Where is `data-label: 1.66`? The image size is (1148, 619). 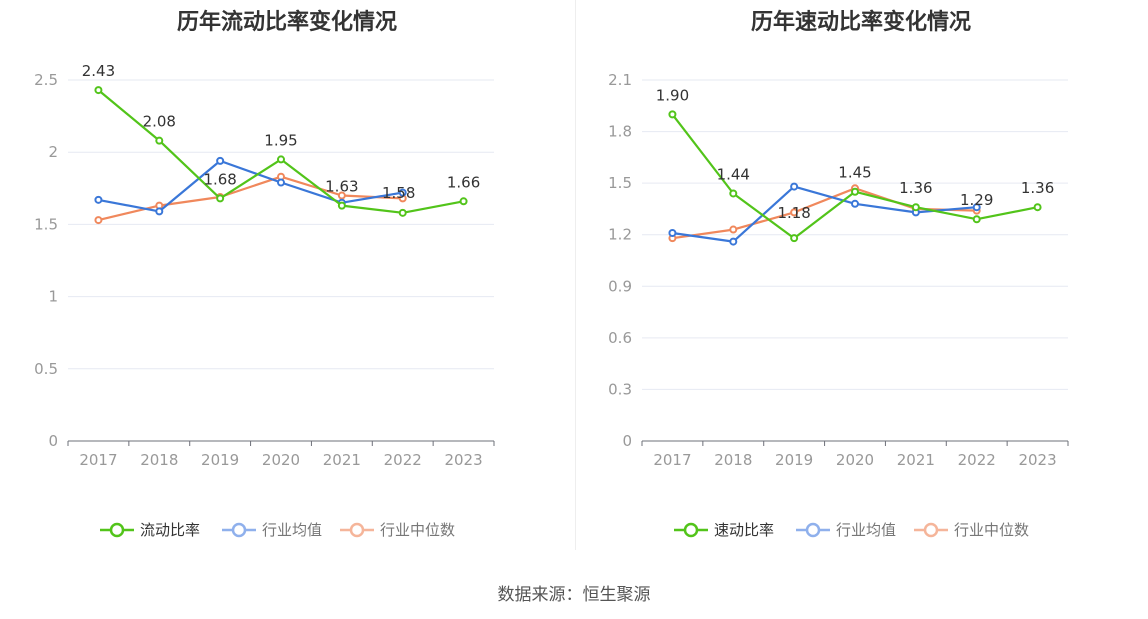
data-label: 1.66 is located at coordinates (463, 182).